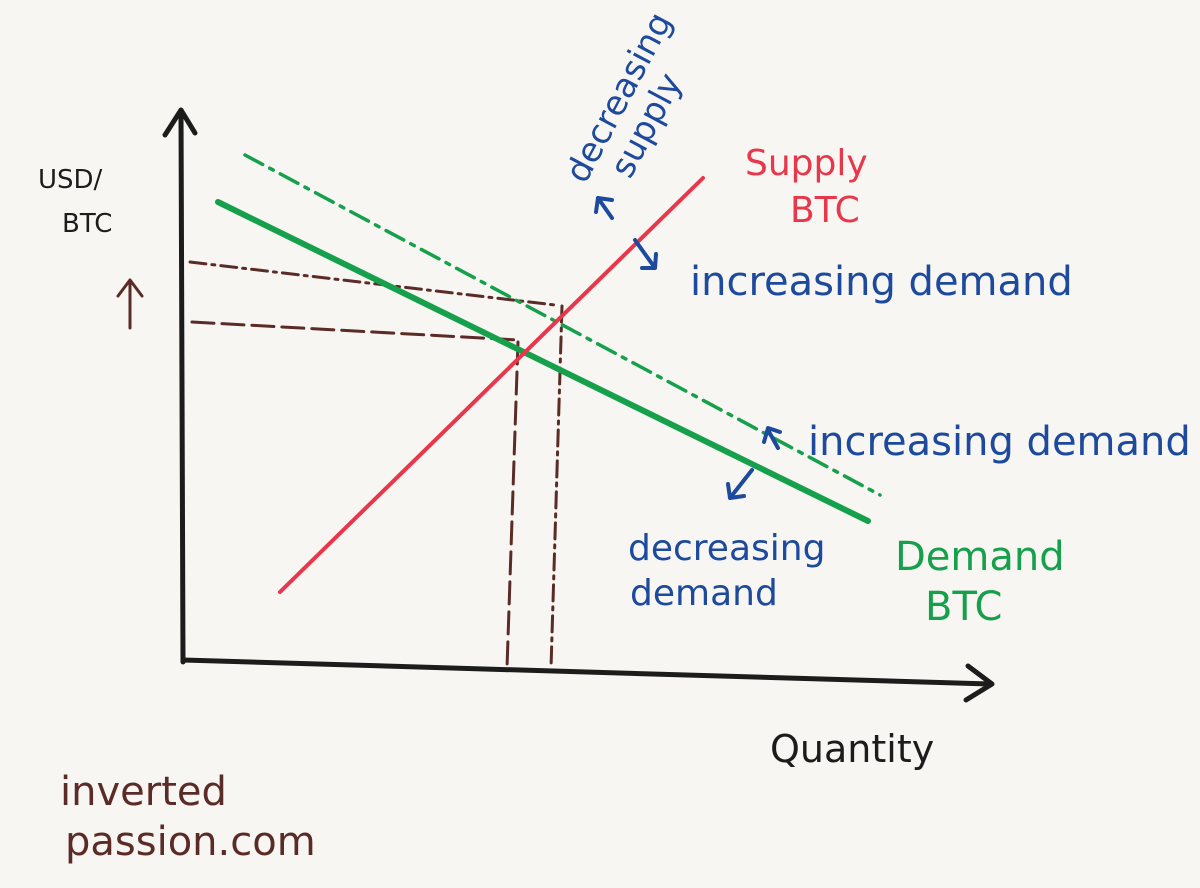 Image resolution: width=1200 pixels, height=888 pixels. Describe the element at coordinates (999, 442) in the screenshot. I see `increasing-demand-lower: increasing demand` at that location.